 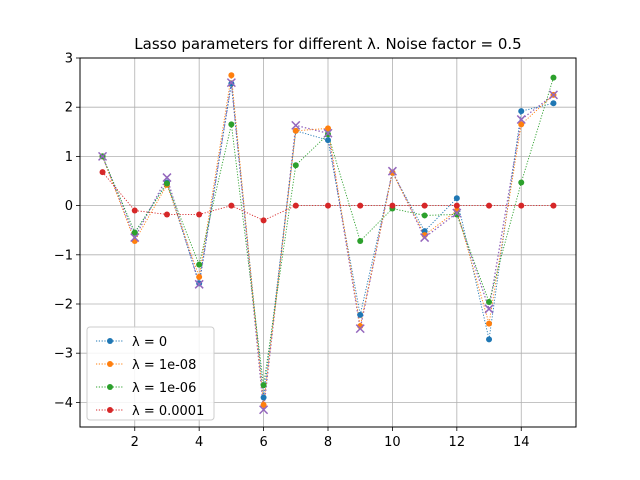 What do you see at coordinates (328, 442) in the screenshot?
I see `x-tick-label: 8` at bounding box center [328, 442].